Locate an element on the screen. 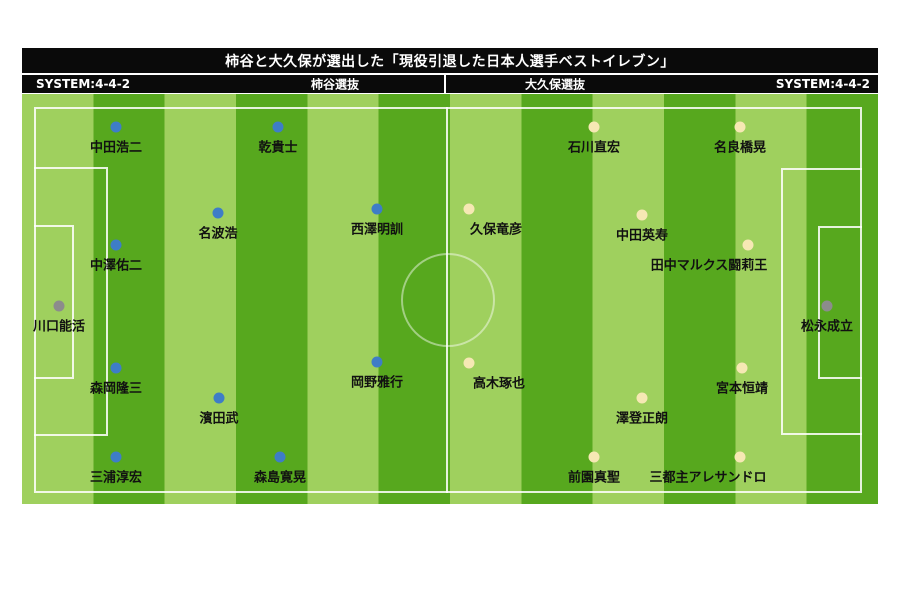 Image resolution: width=900 pixels, height=600 pixels. penalty-area-right is located at coordinates (821, 301).